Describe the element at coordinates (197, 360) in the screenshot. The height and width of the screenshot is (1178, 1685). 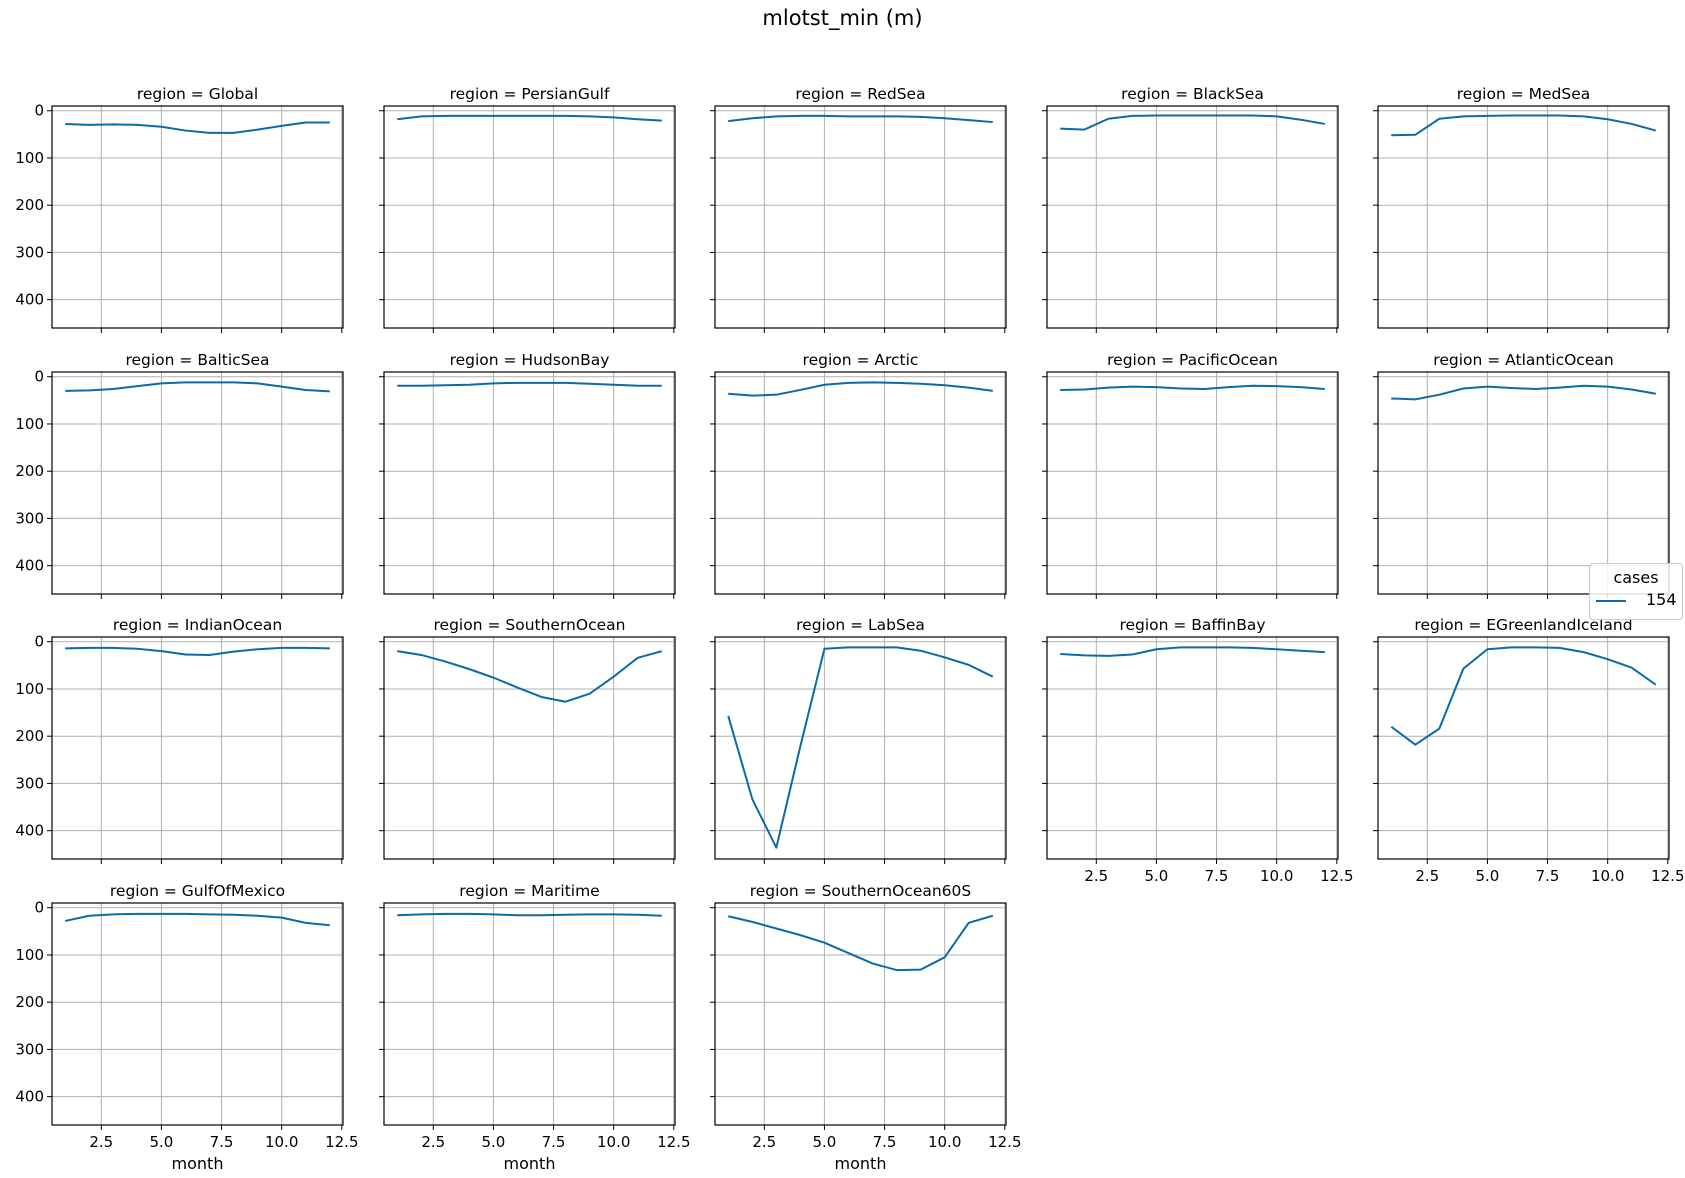
I see `panel-title: region = BalticSea` at that location.